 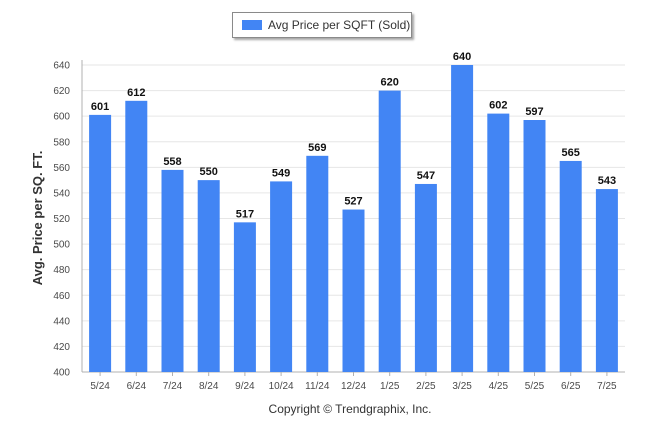 I want to click on data-label: 527, so click(x=353, y=202).